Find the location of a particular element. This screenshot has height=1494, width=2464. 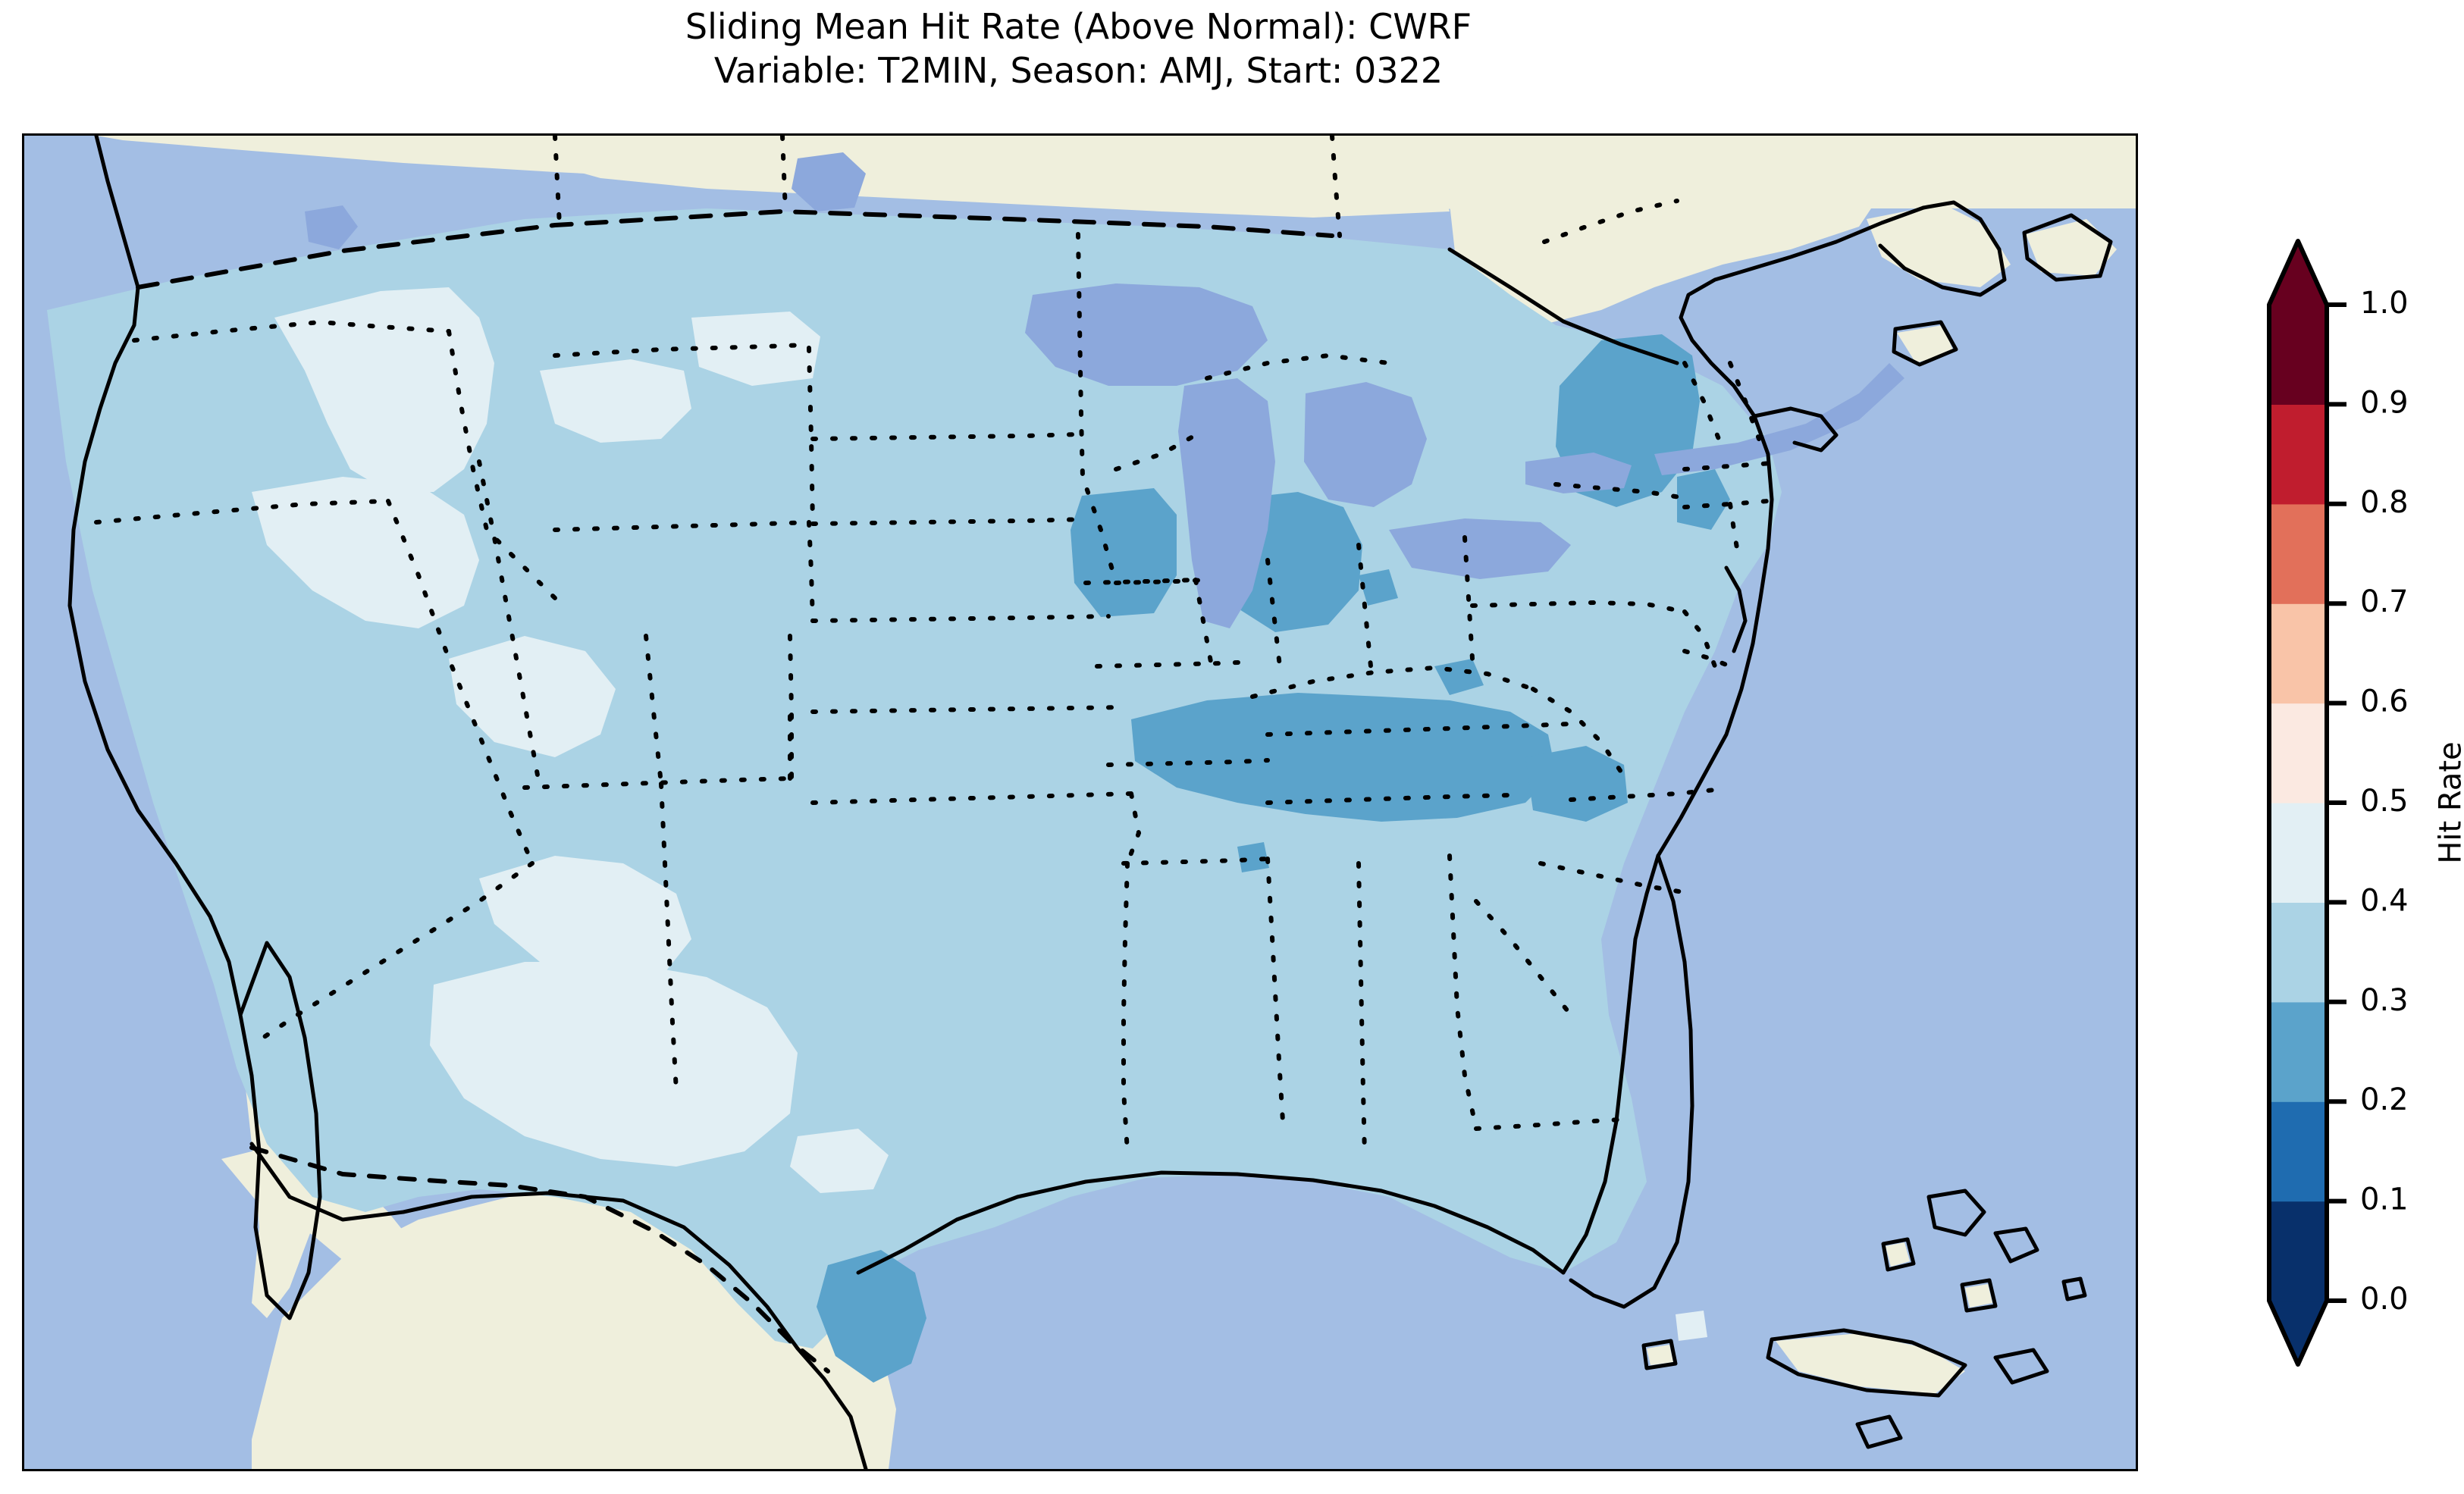

colorbar-tick-label: 0.7 is located at coordinates (2384, 601).